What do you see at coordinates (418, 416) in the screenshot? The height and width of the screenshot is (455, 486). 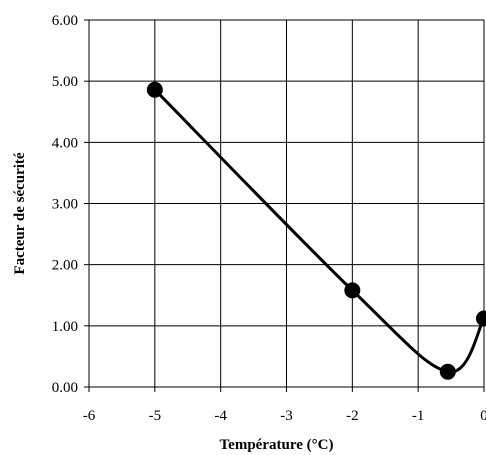 I see `x-tick-label: -1` at bounding box center [418, 416].